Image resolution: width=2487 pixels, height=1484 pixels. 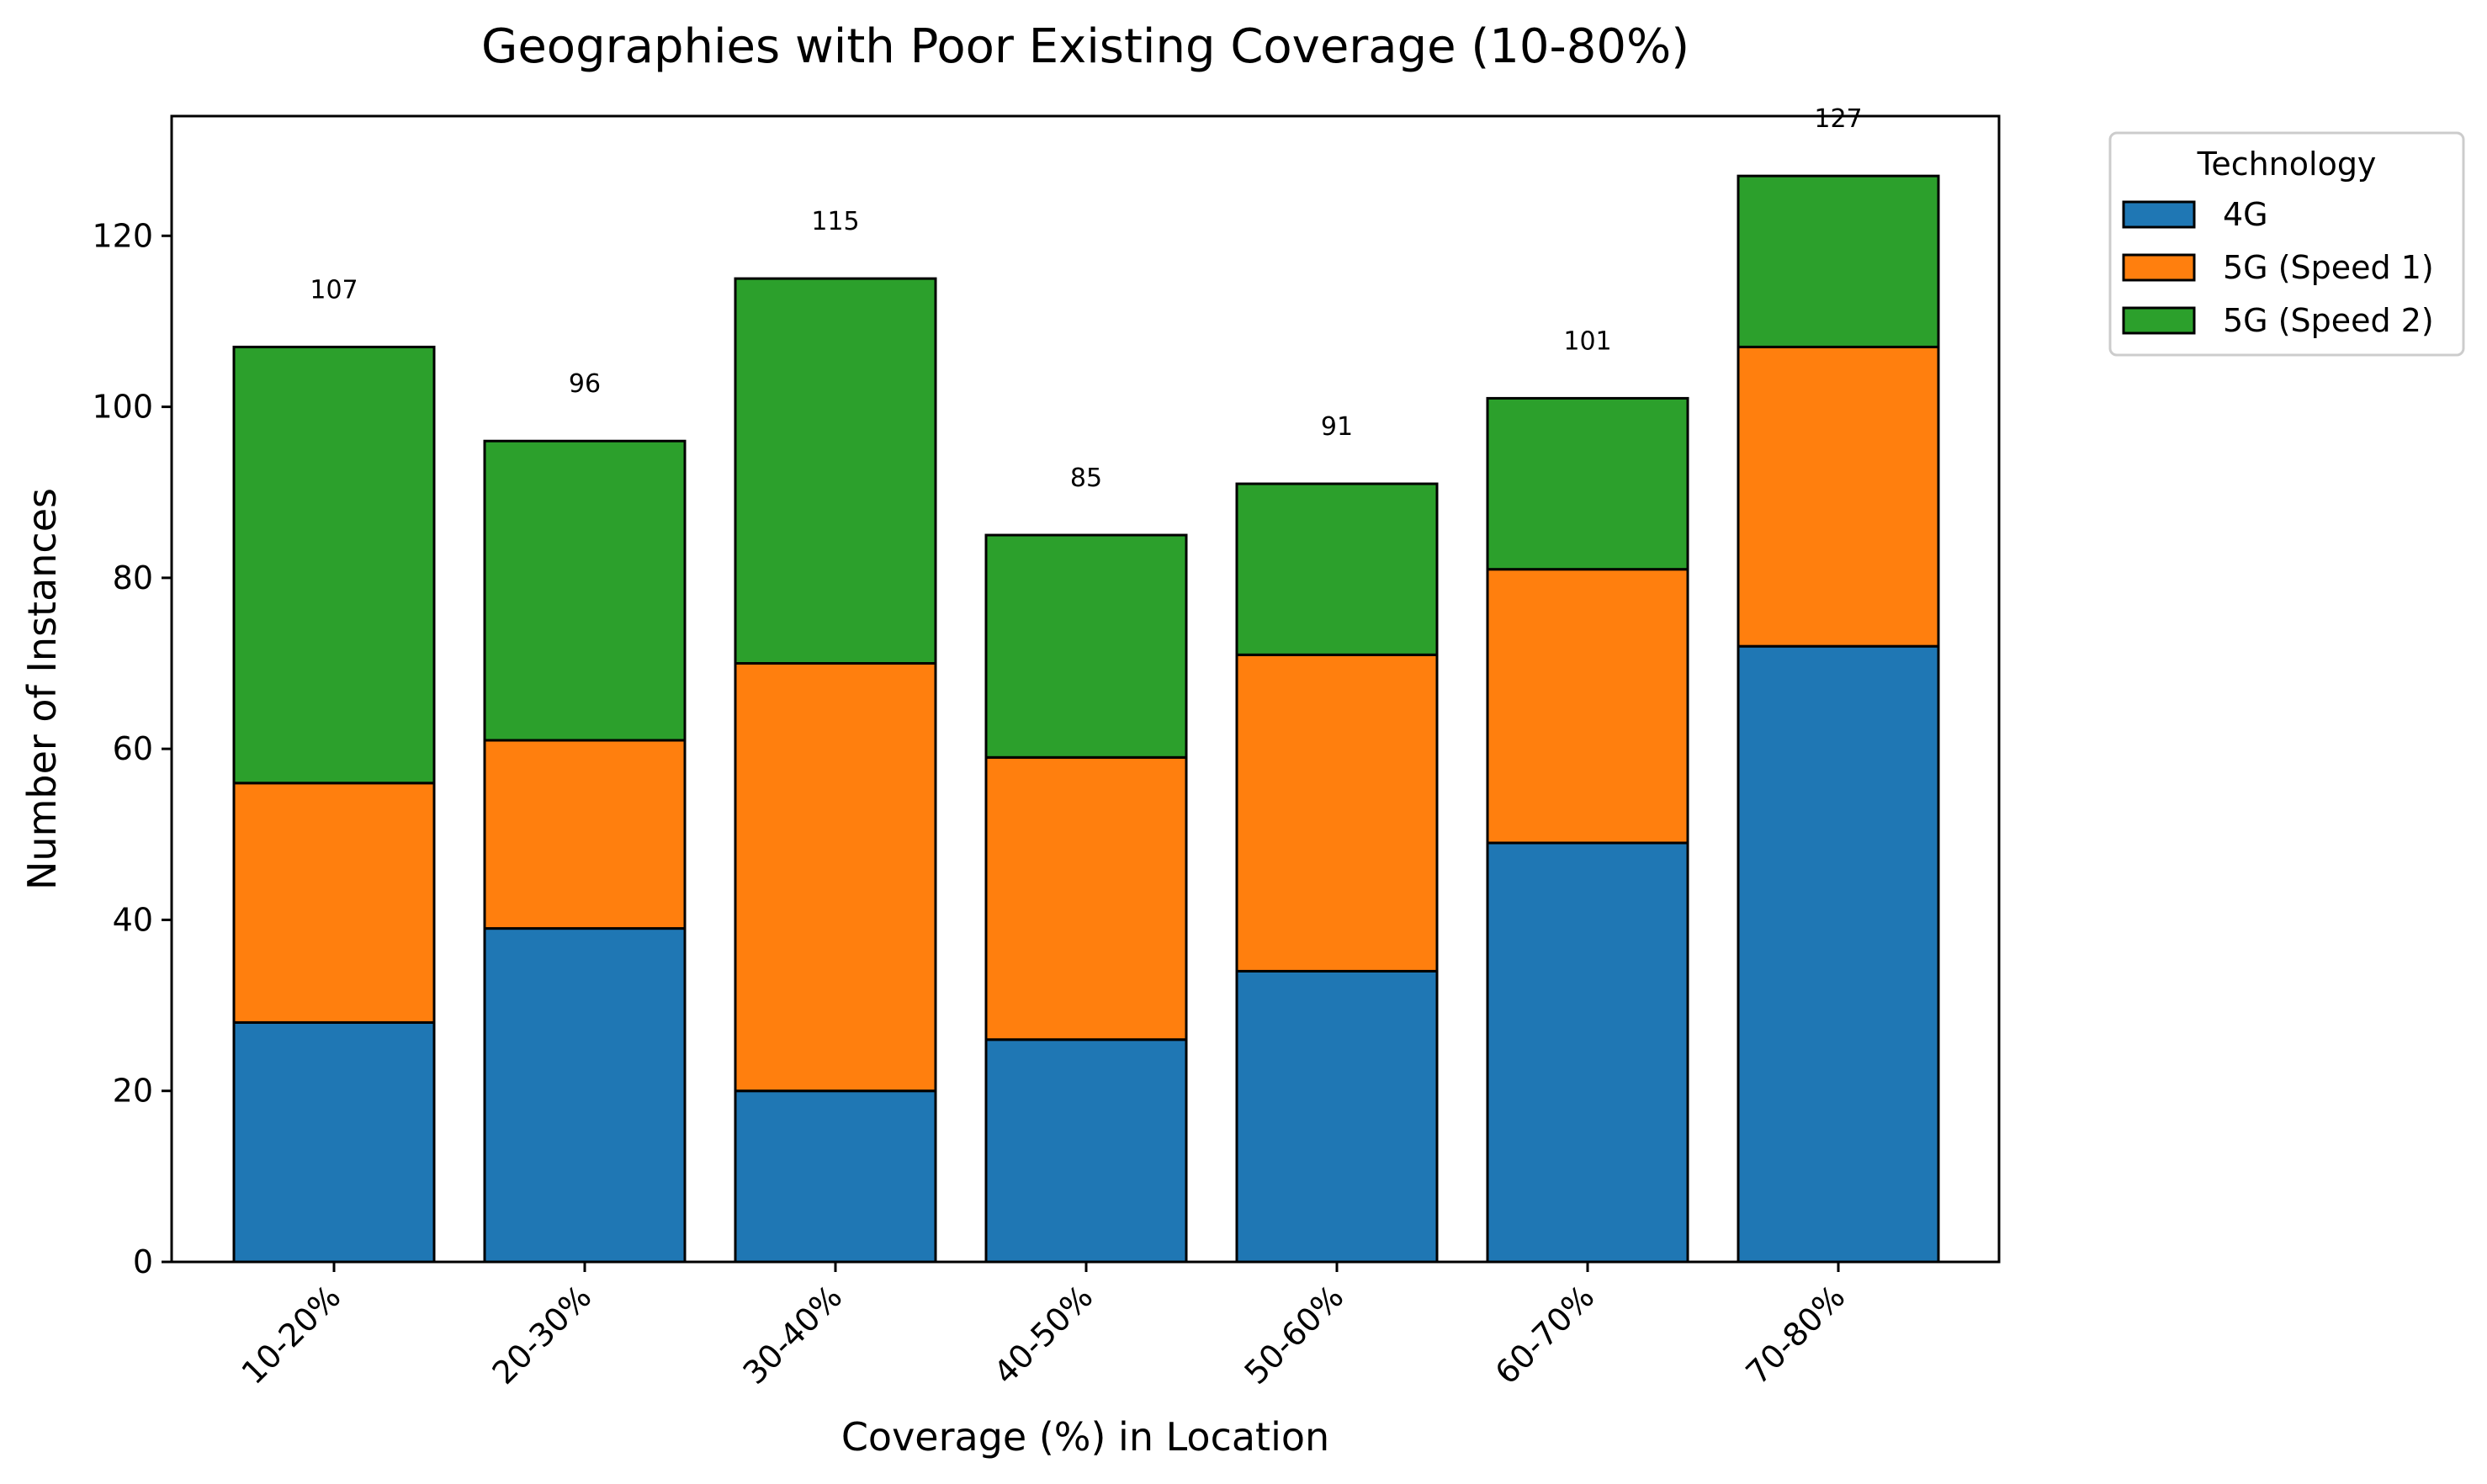 What do you see at coordinates (835, 221) in the screenshot?
I see `bar-total-label: 115` at bounding box center [835, 221].